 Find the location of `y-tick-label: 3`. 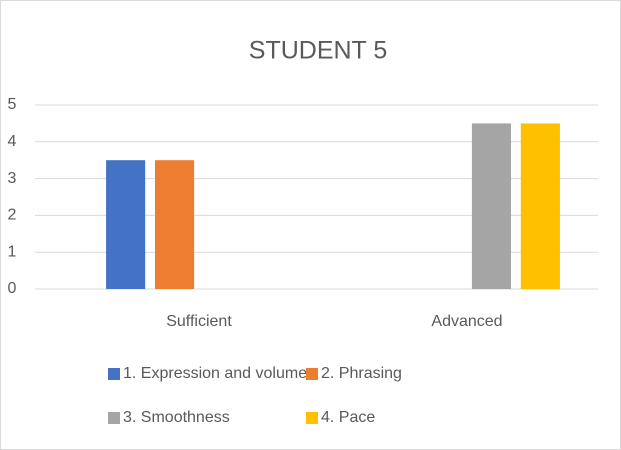

y-tick-label: 3 is located at coordinates (12, 178).